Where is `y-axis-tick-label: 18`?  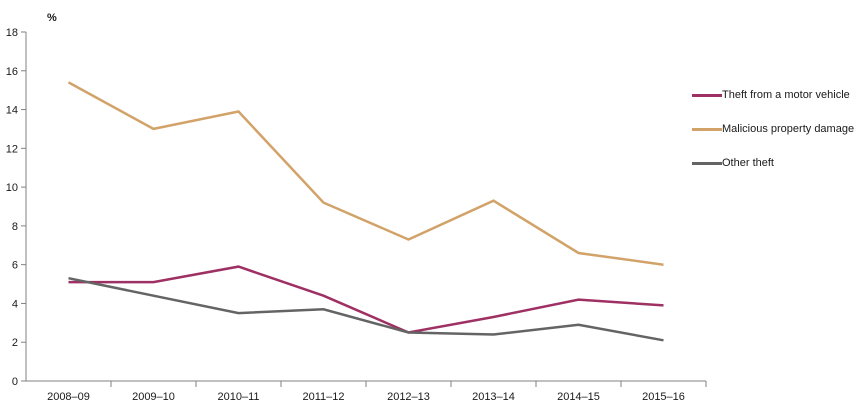
y-axis-tick-label: 18 is located at coordinates (12, 33).